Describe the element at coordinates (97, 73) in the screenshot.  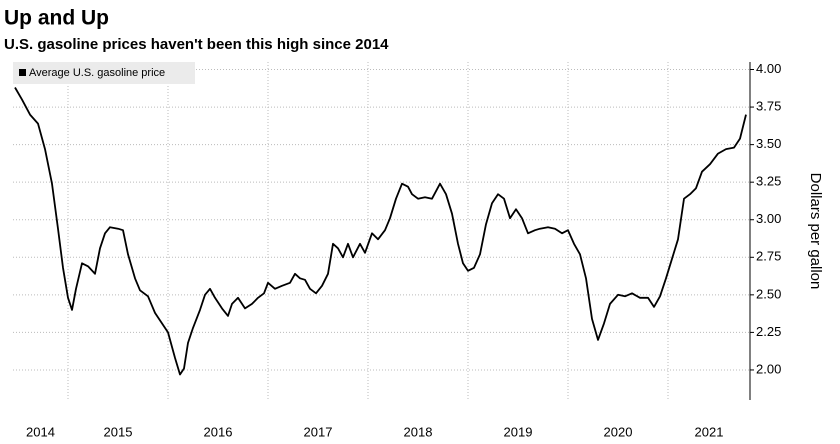
I see `legend-label: Average U.S. gasoline price` at that location.